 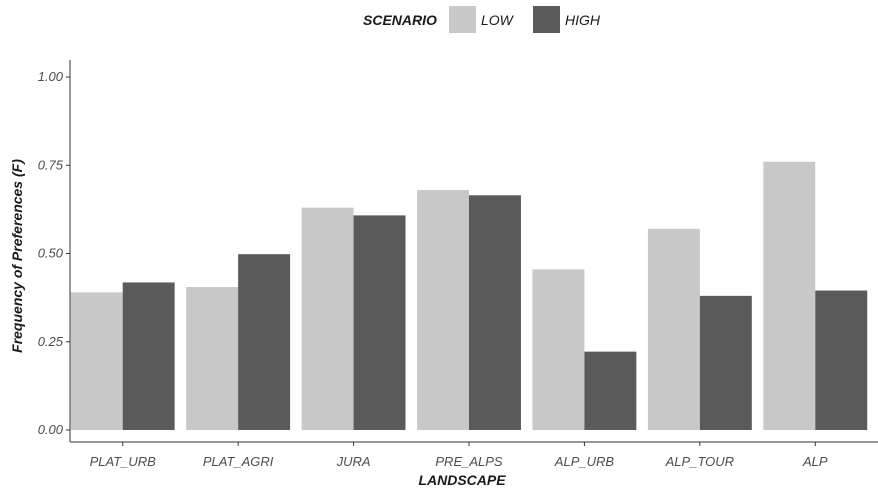 What do you see at coordinates (264, 342) in the screenshot?
I see `bar-high-plat-agri` at bounding box center [264, 342].